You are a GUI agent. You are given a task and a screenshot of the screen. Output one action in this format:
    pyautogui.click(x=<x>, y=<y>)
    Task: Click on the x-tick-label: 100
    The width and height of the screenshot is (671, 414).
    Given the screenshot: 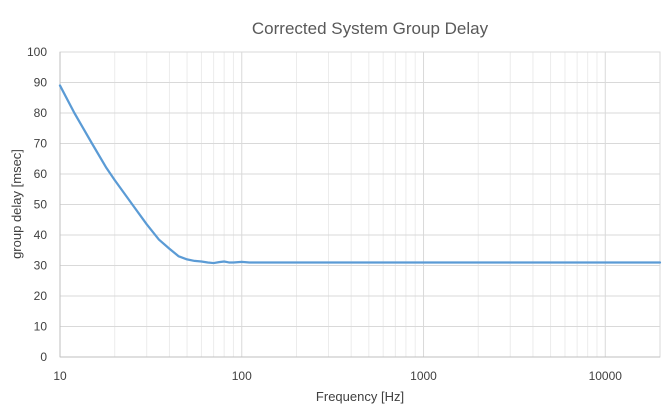 What is the action you would take?
    pyautogui.click(x=242, y=376)
    